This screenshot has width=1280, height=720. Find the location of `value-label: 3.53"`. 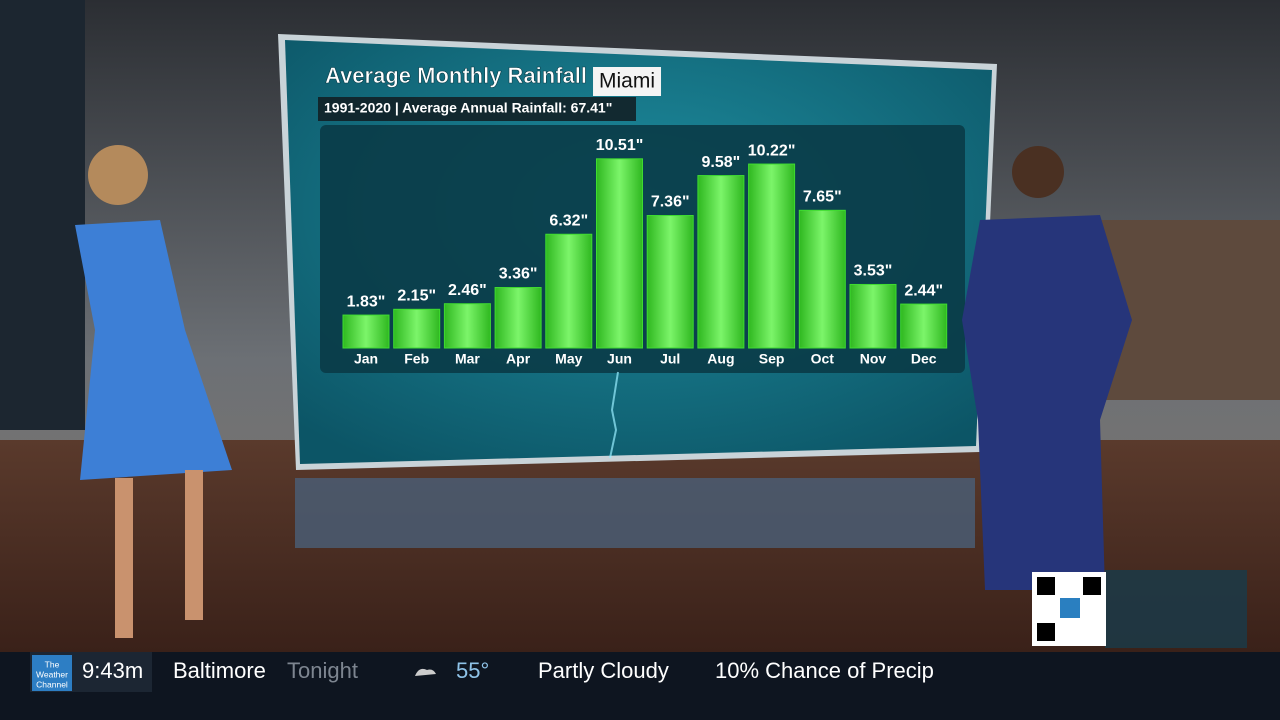

value-label: 3.53" is located at coordinates (873, 271).